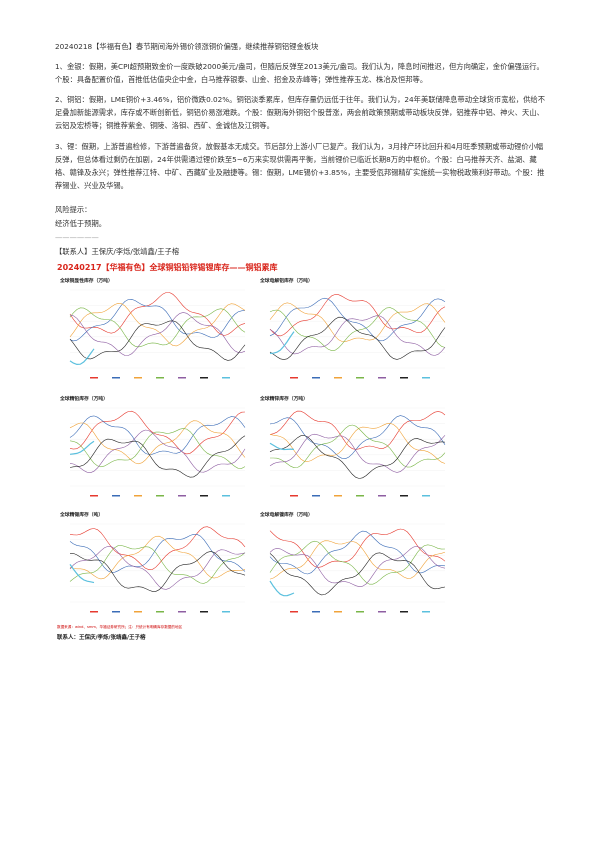 The height and width of the screenshot is (842, 595). I want to click on figure-contact: 联系人：王保庆/李烁/张靖鑫/王子榕, so click(101, 637).